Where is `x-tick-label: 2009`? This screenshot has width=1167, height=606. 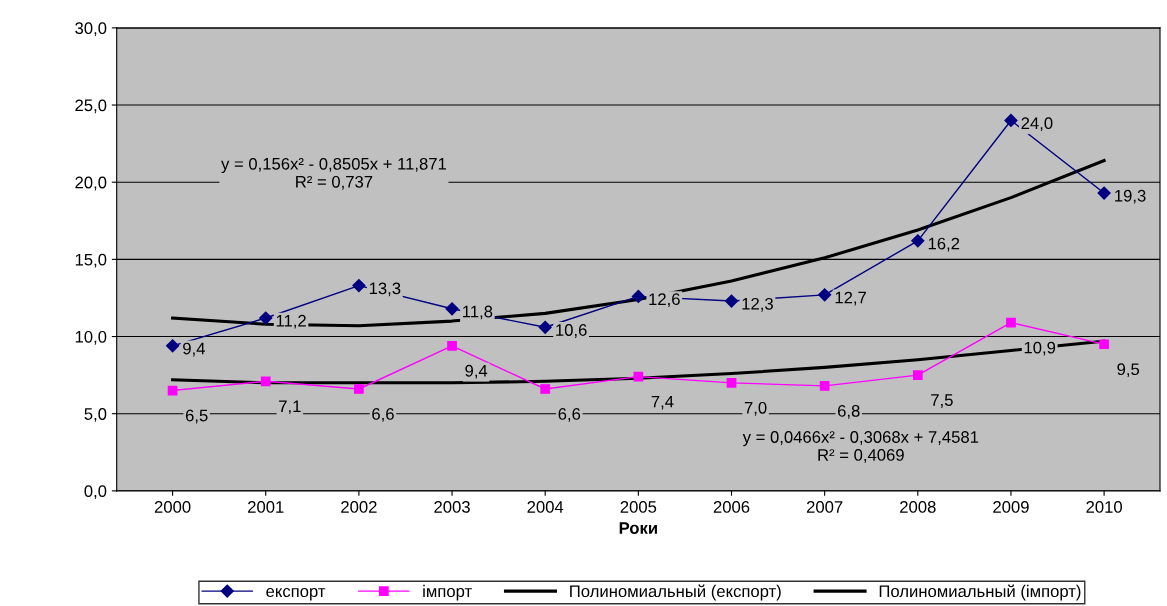 x-tick-label: 2009 is located at coordinates (1011, 507).